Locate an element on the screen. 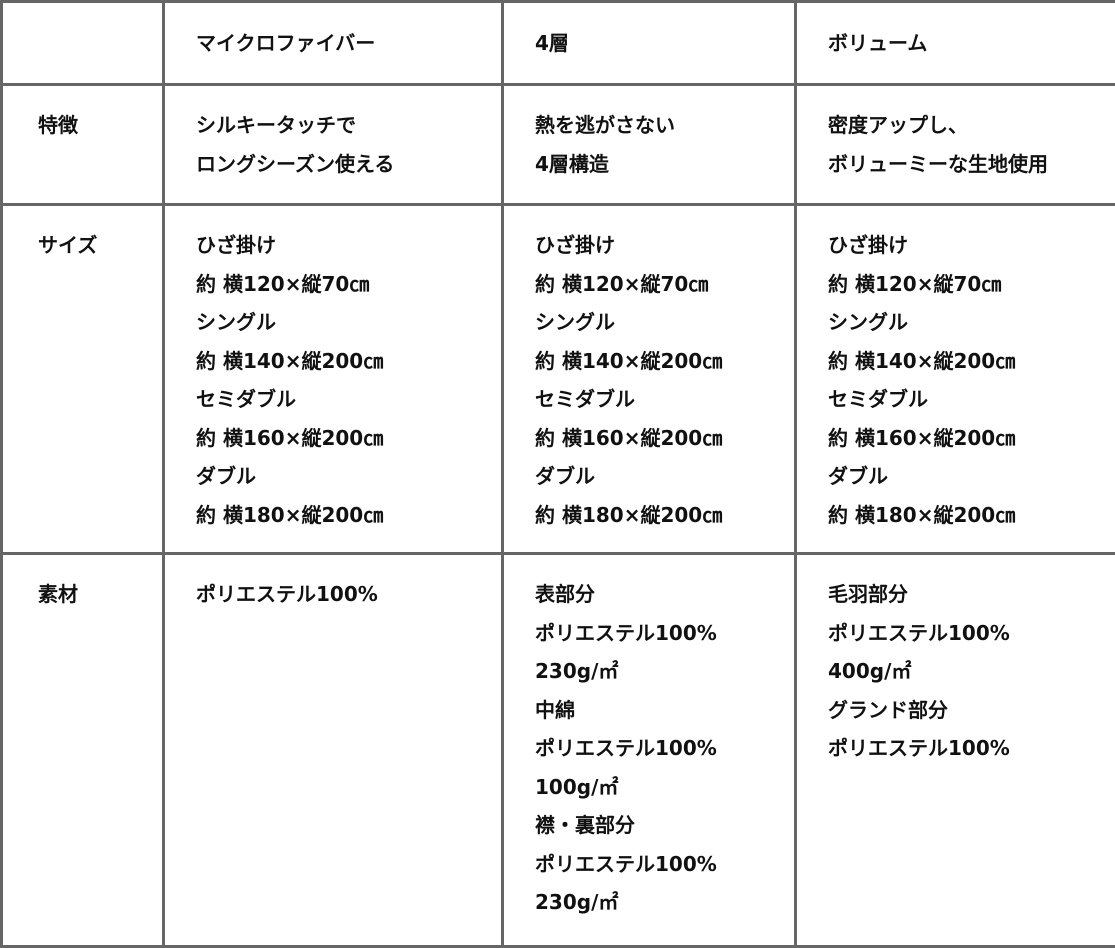 This screenshot has height=948, width=1115. table-cell: シルキータッチでロングシーズン使える is located at coordinates (333, 145).